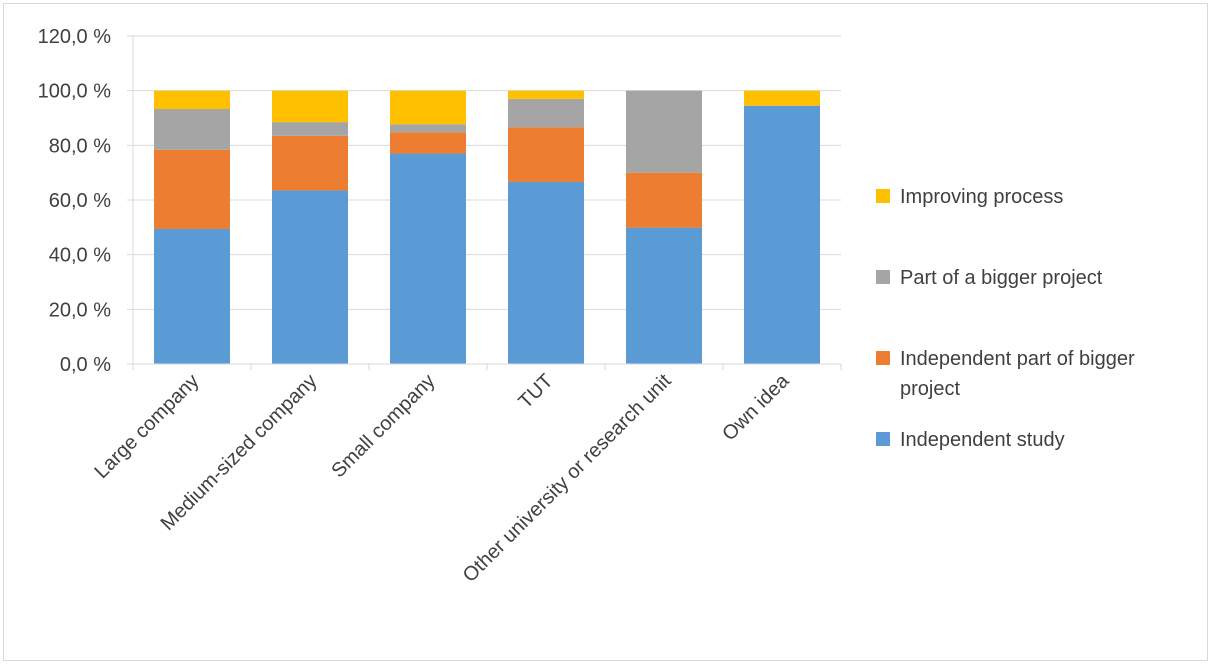  What do you see at coordinates (982, 440) in the screenshot?
I see `legend-label: Independent study` at bounding box center [982, 440].